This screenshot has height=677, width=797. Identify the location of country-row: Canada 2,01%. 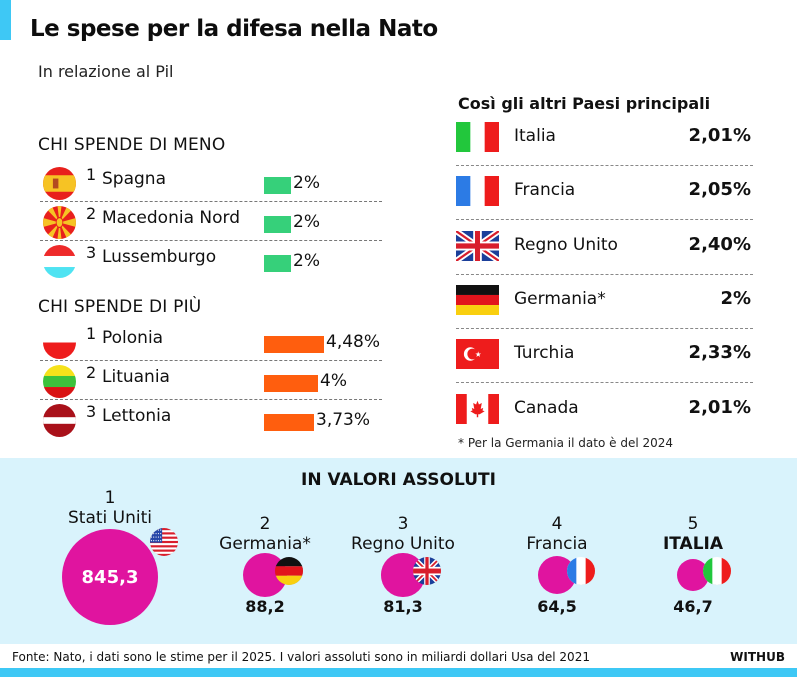
(604, 411).